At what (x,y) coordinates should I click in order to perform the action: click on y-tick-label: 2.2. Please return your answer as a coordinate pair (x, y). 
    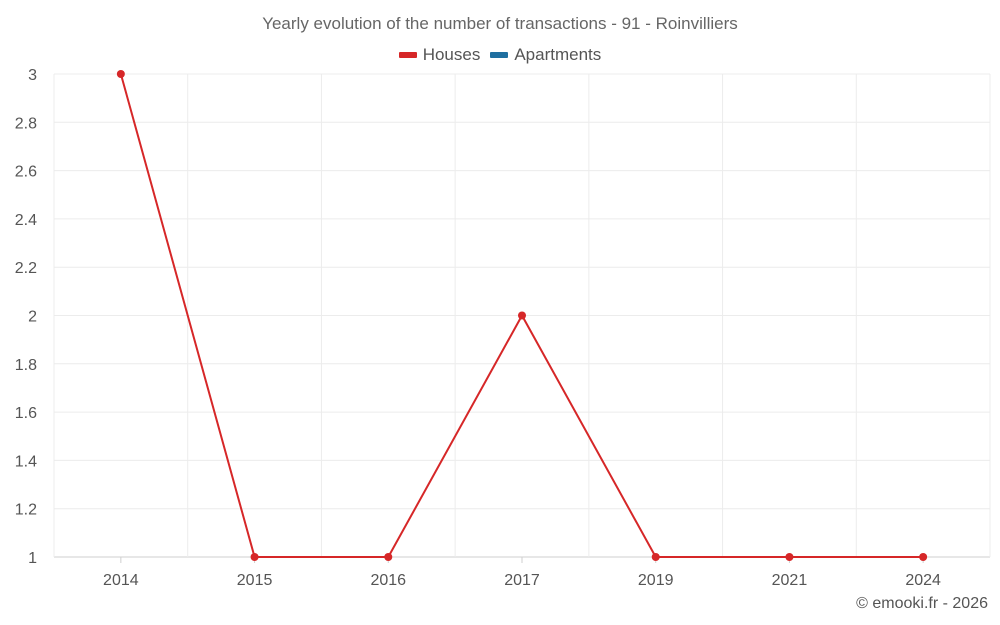
    Looking at the image, I should click on (26, 268).